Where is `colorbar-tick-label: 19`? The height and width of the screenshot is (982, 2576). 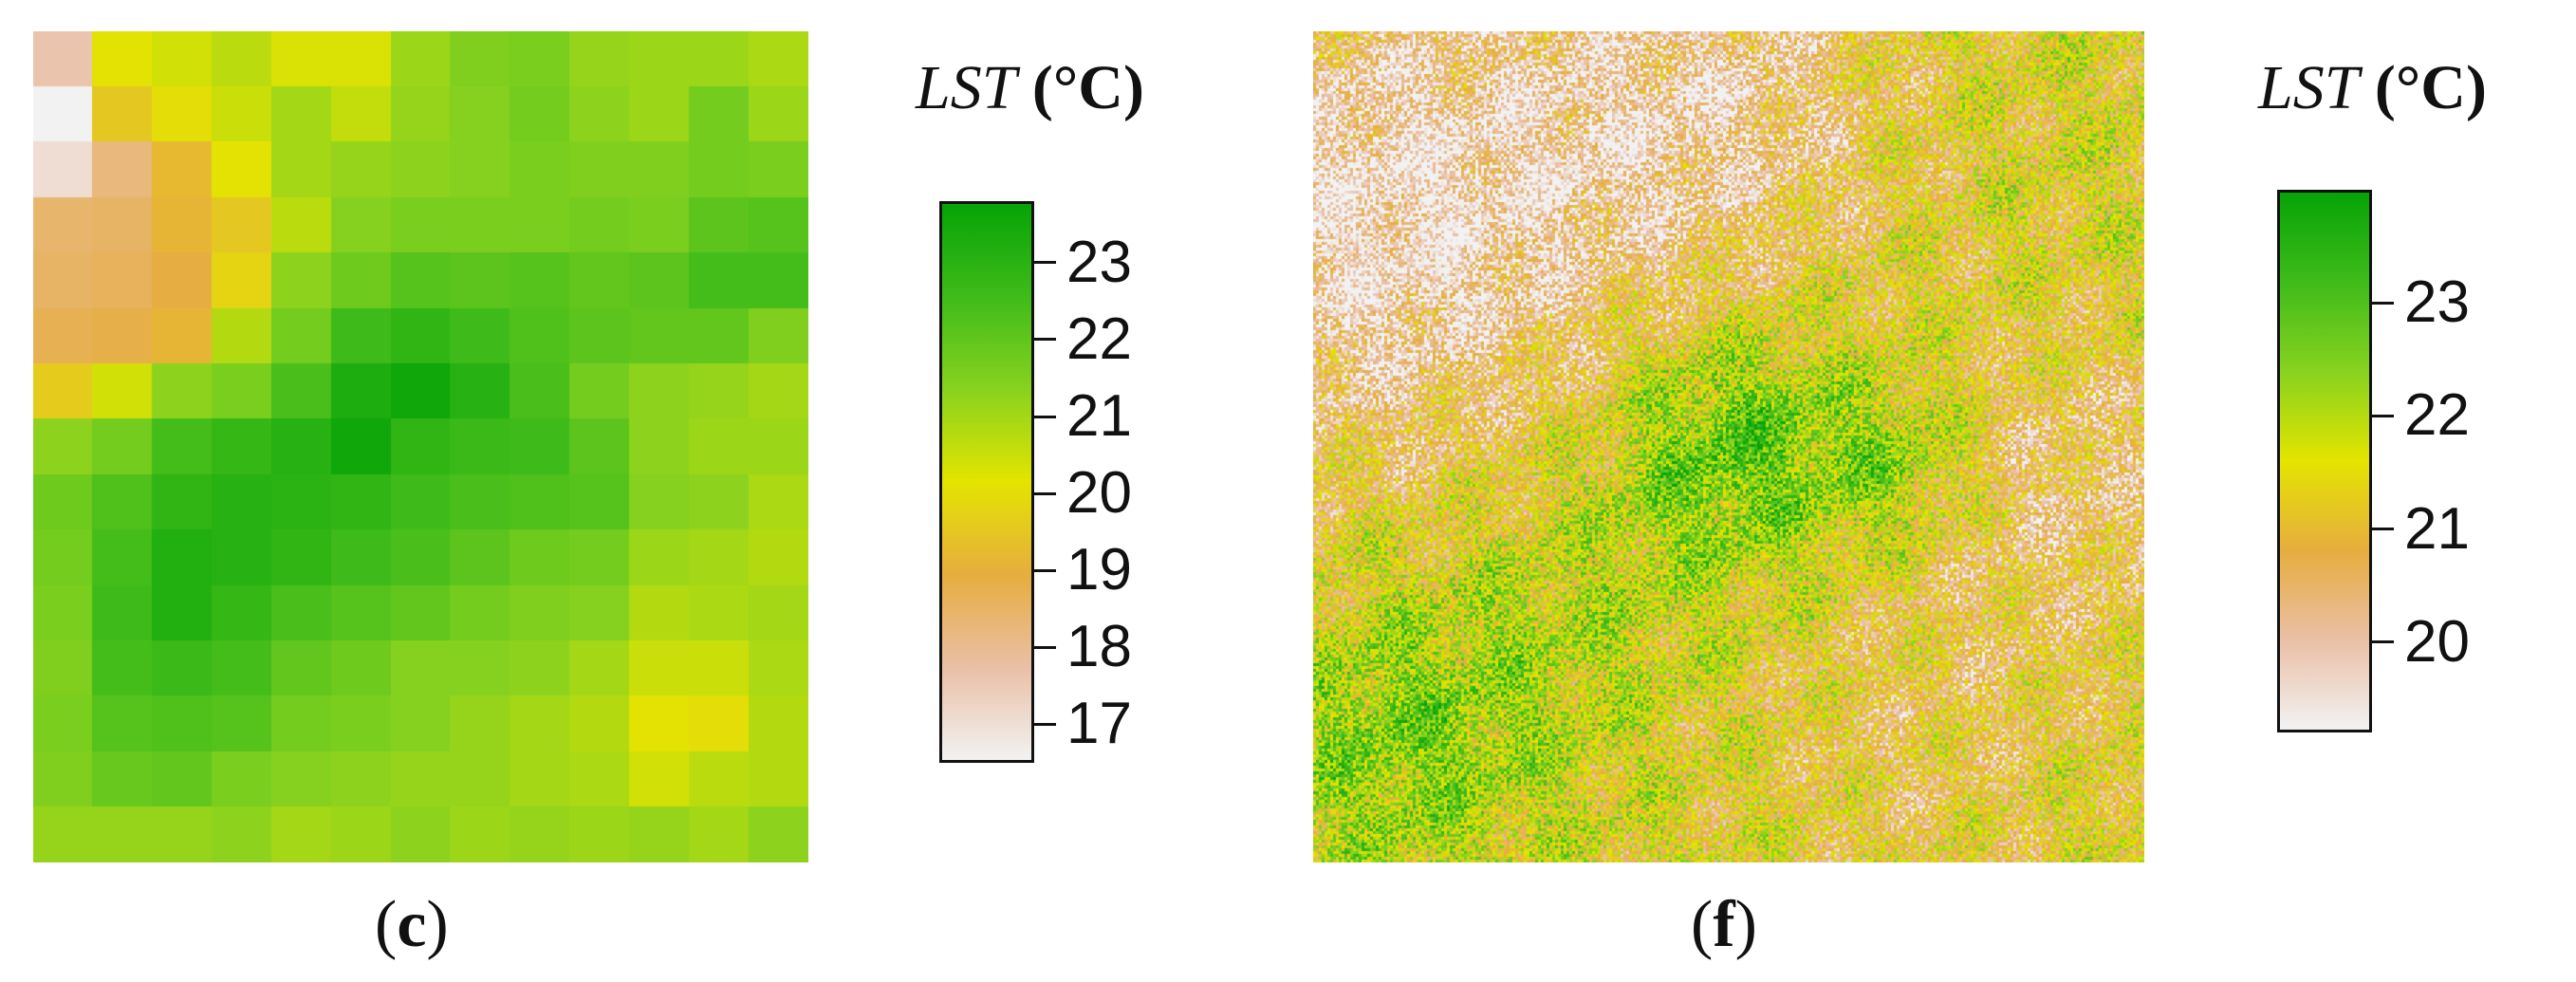 colorbar-tick-label: 19 is located at coordinates (1099, 570).